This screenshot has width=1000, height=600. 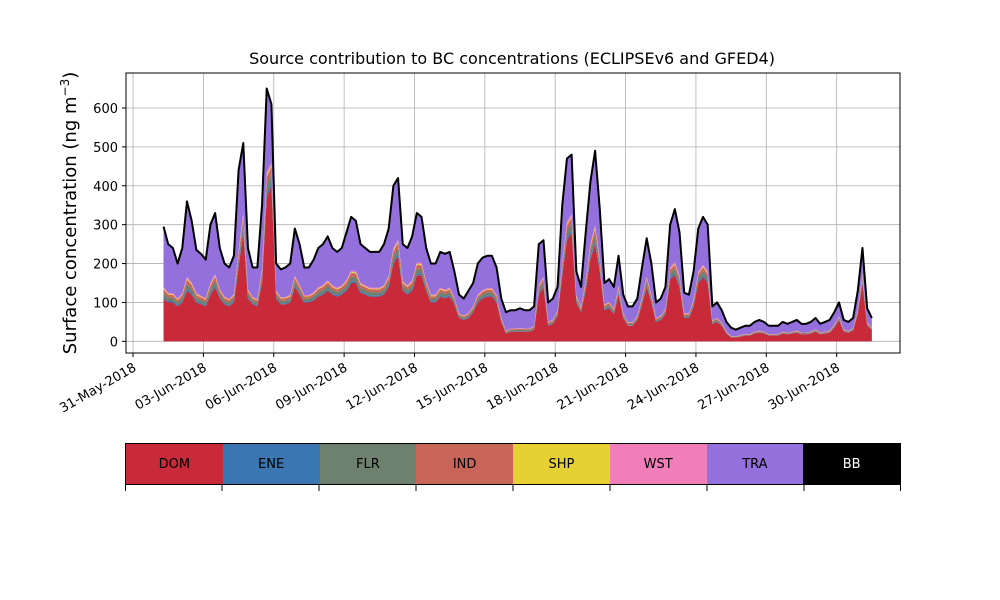 What do you see at coordinates (114, 342) in the screenshot?
I see `y-tick-label: 0` at bounding box center [114, 342].